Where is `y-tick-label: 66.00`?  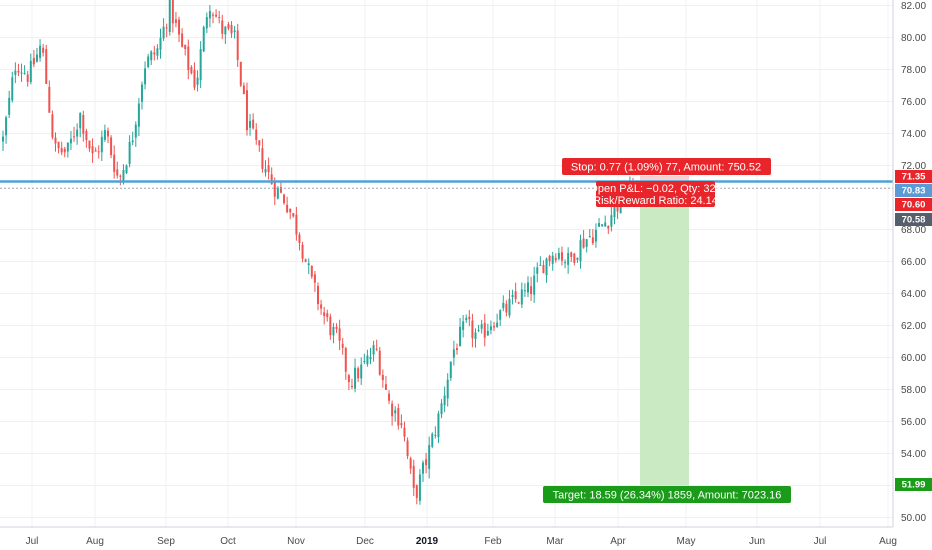 y-tick-label: 66.00 is located at coordinates (913, 262).